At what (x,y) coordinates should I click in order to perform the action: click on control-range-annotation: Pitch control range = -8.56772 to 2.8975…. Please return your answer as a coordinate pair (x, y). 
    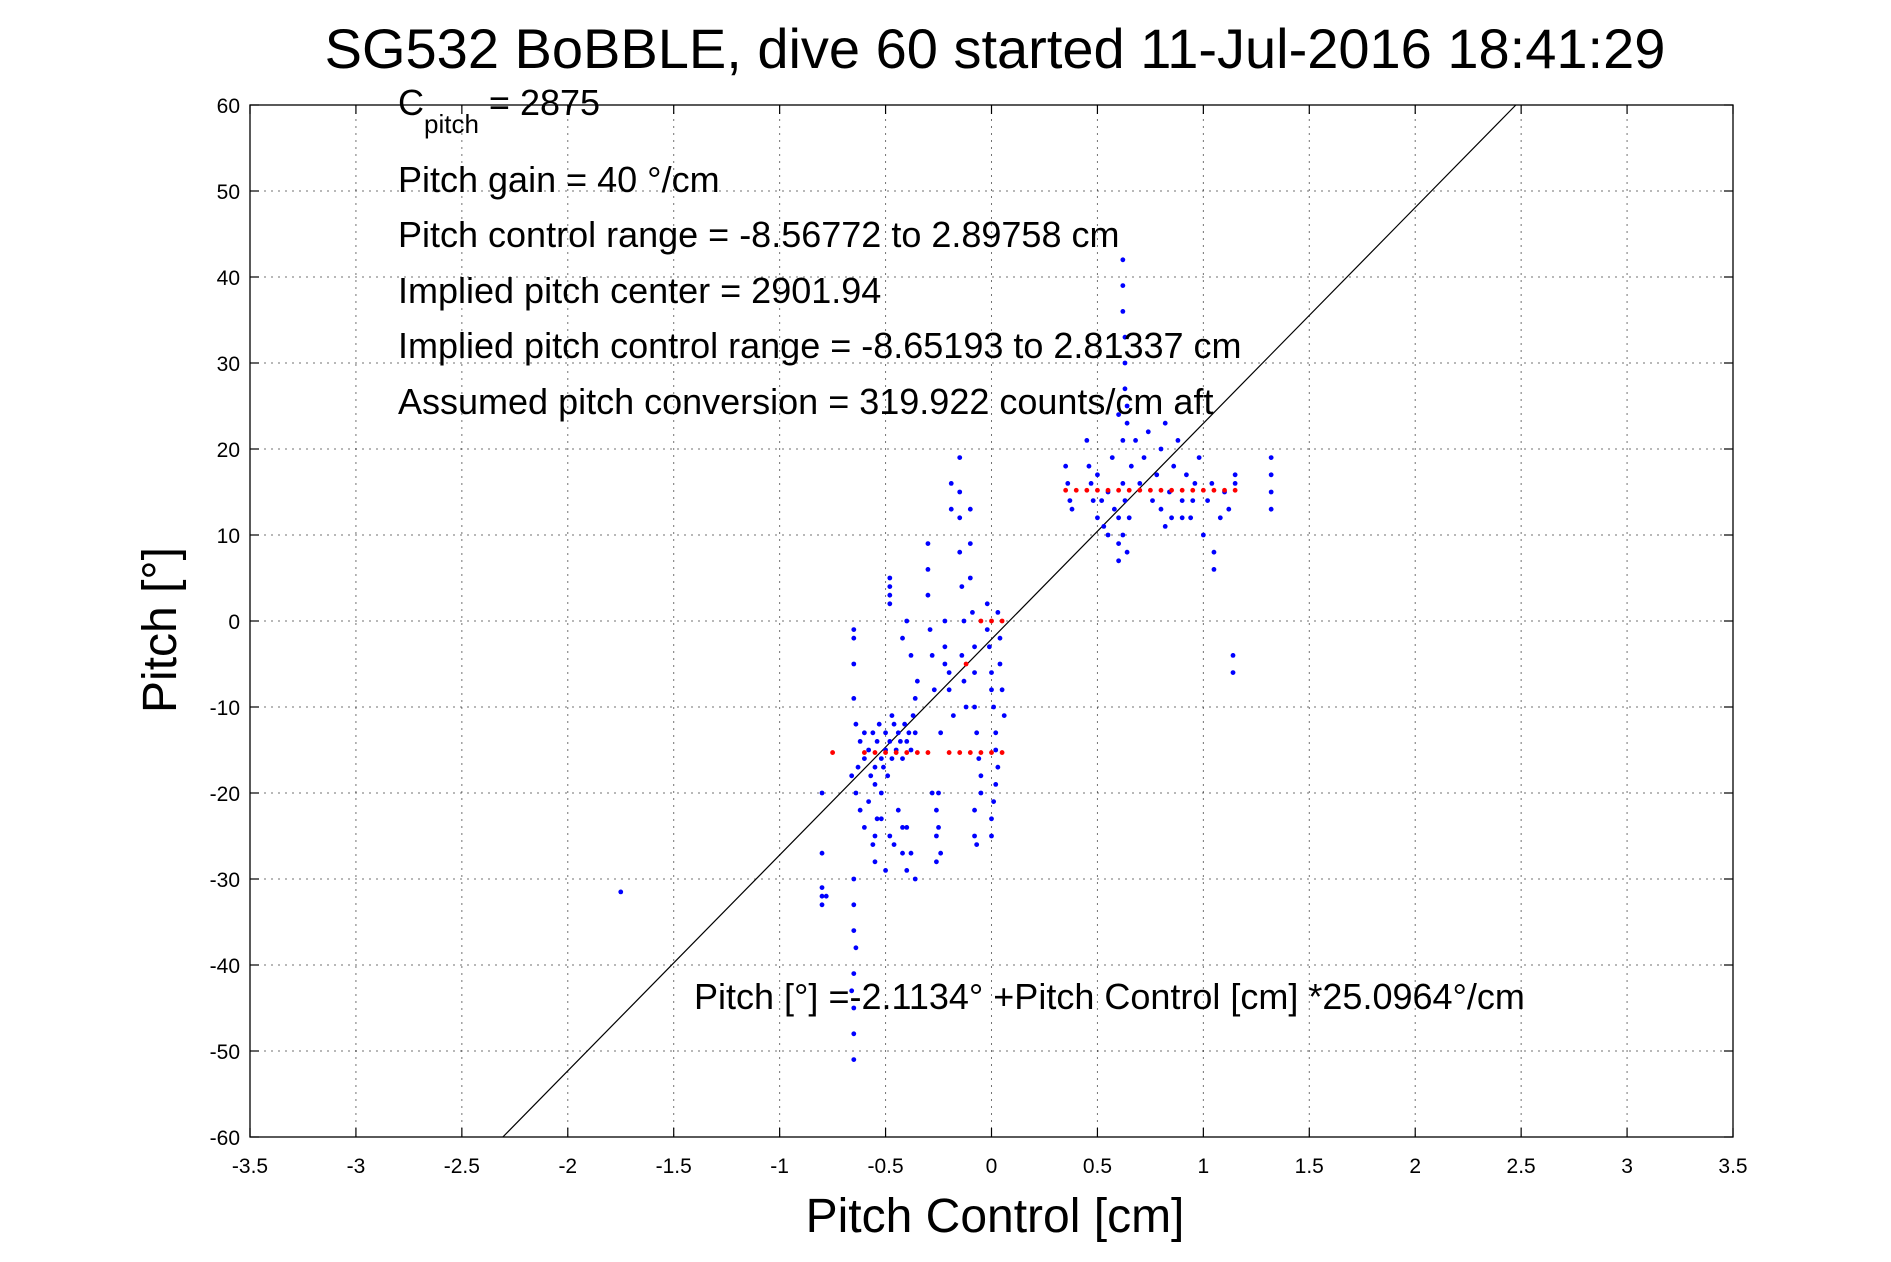
    Looking at the image, I should click on (758, 234).